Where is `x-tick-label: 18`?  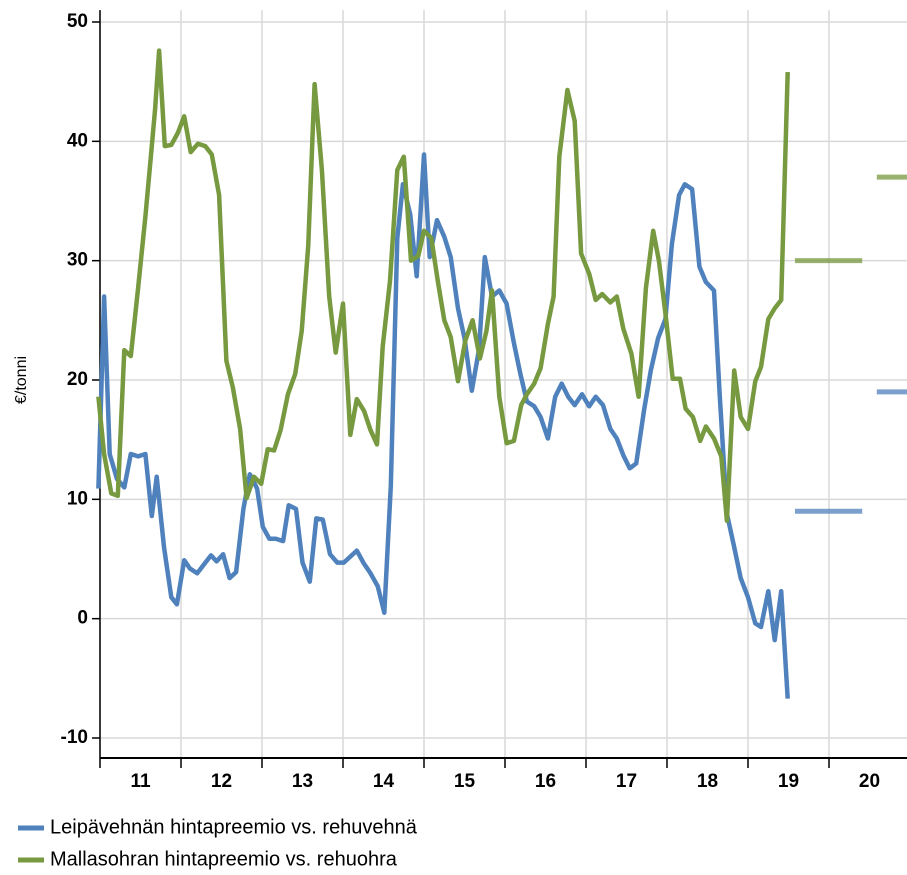 x-tick-label: 18 is located at coordinates (707, 781).